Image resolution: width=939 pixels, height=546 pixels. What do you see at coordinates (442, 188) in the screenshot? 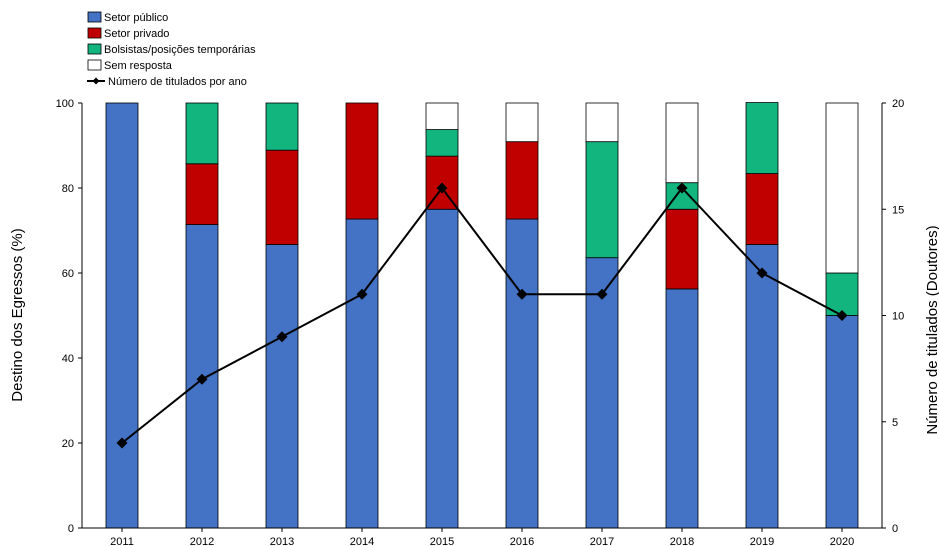
I see `line-point-2015` at bounding box center [442, 188].